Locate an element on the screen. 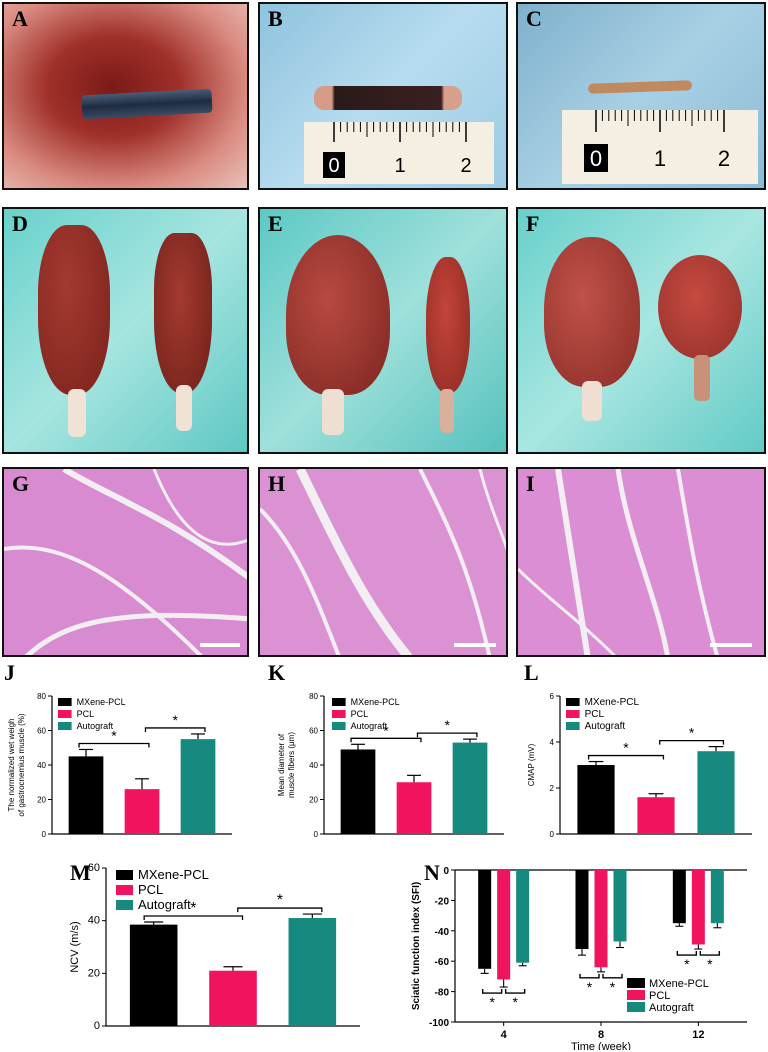 This screenshot has width=768, height=1052. muscle-left is located at coordinates (74, 310).